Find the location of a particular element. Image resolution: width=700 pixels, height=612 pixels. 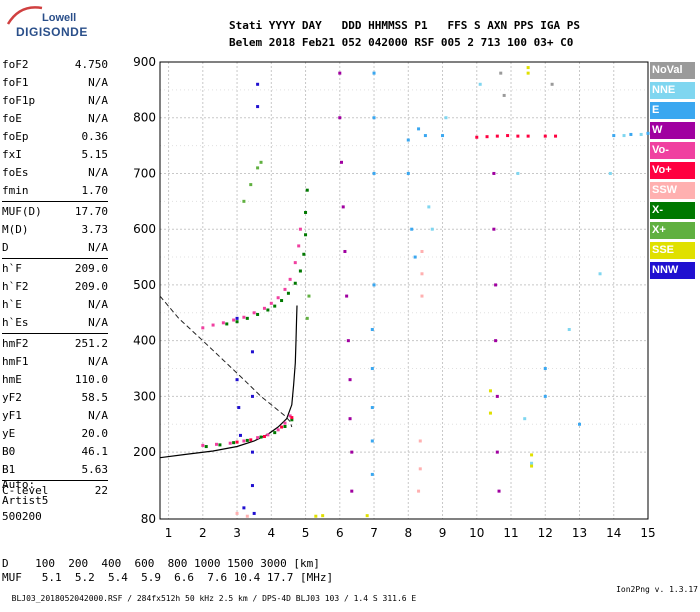

autoscaling-info: Auto: Artist5 500200 is located at coordinates (25, 501).